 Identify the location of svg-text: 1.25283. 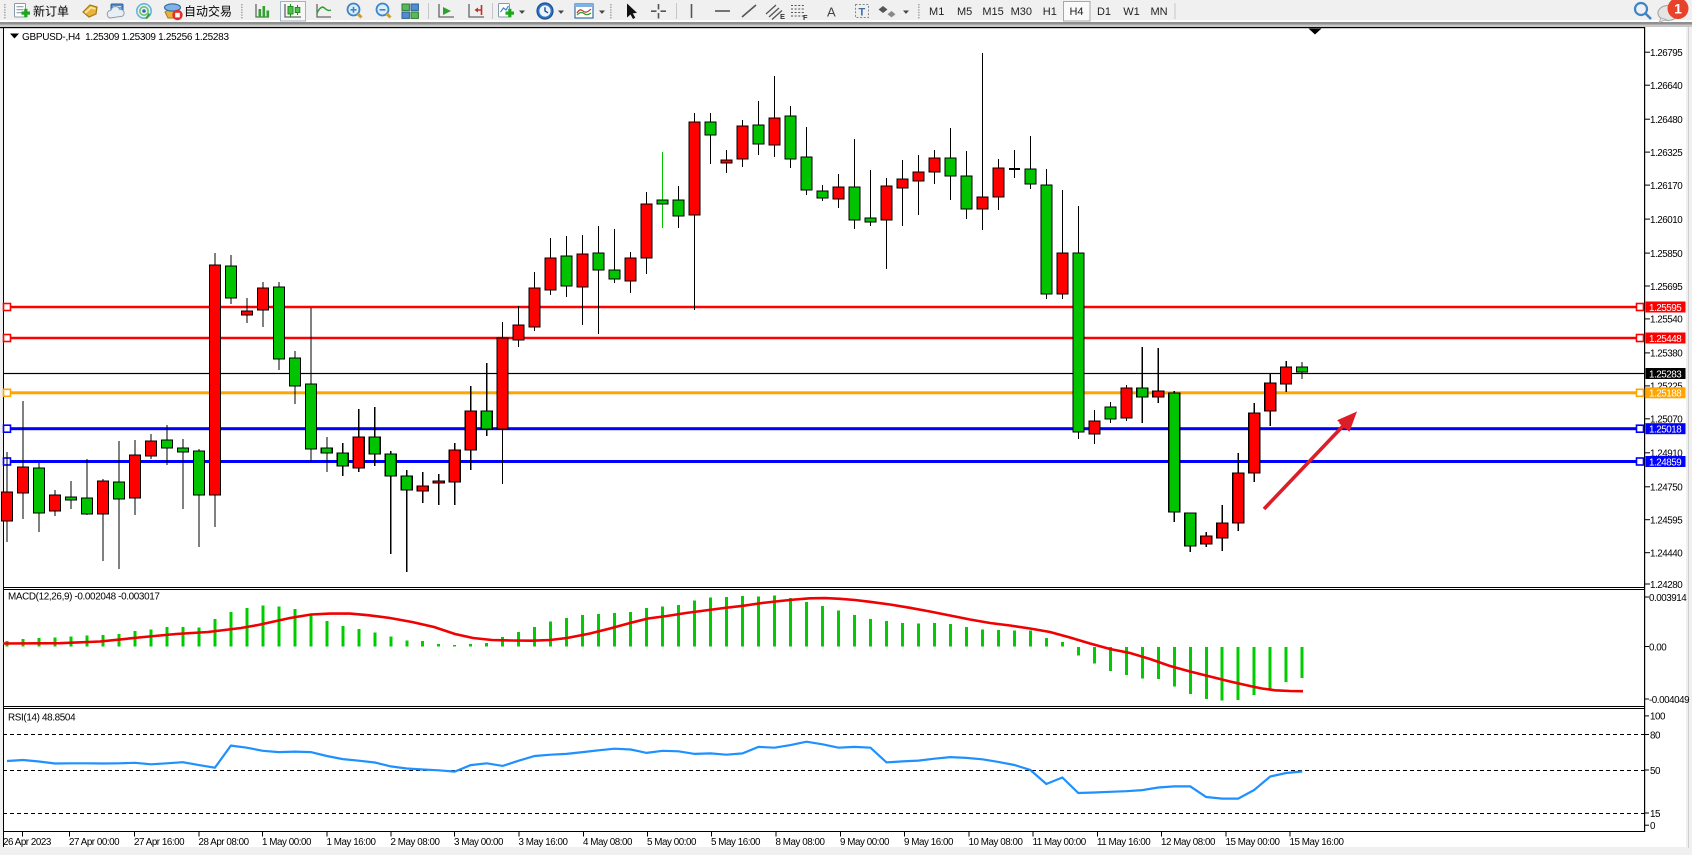
(1665, 374).